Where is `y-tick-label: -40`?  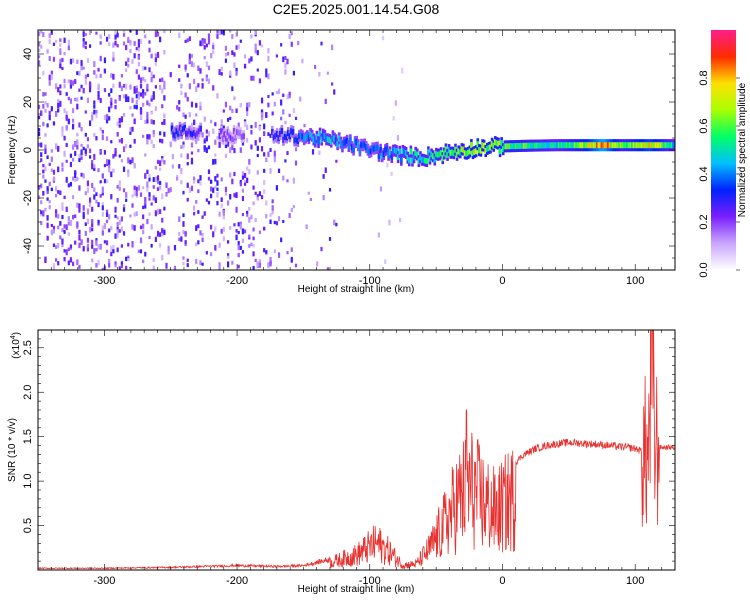
y-tick-label: -40 is located at coordinates (28, 246).